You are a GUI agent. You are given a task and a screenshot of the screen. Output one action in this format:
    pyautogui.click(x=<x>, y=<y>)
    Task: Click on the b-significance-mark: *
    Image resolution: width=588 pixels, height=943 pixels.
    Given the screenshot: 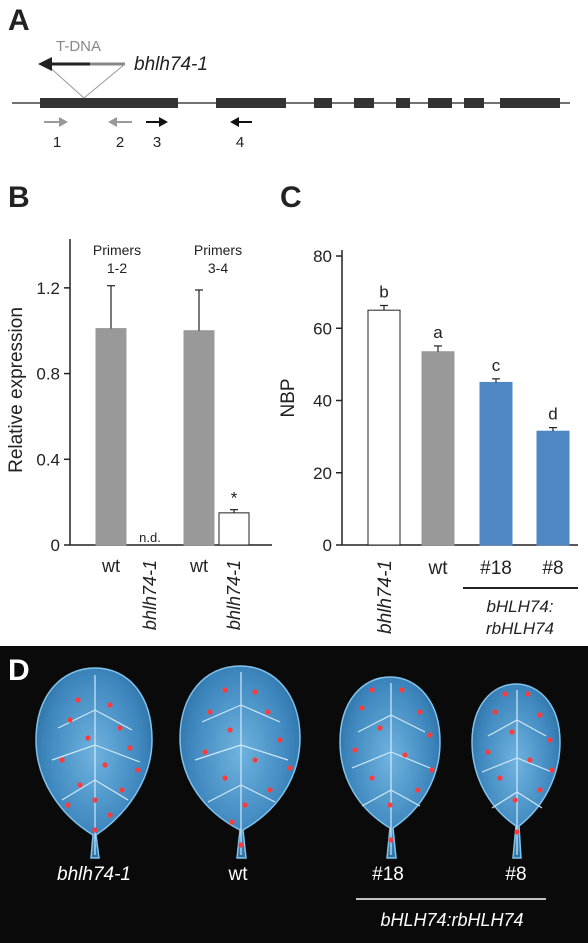 What is the action you would take?
    pyautogui.click(x=234, y=498)
    